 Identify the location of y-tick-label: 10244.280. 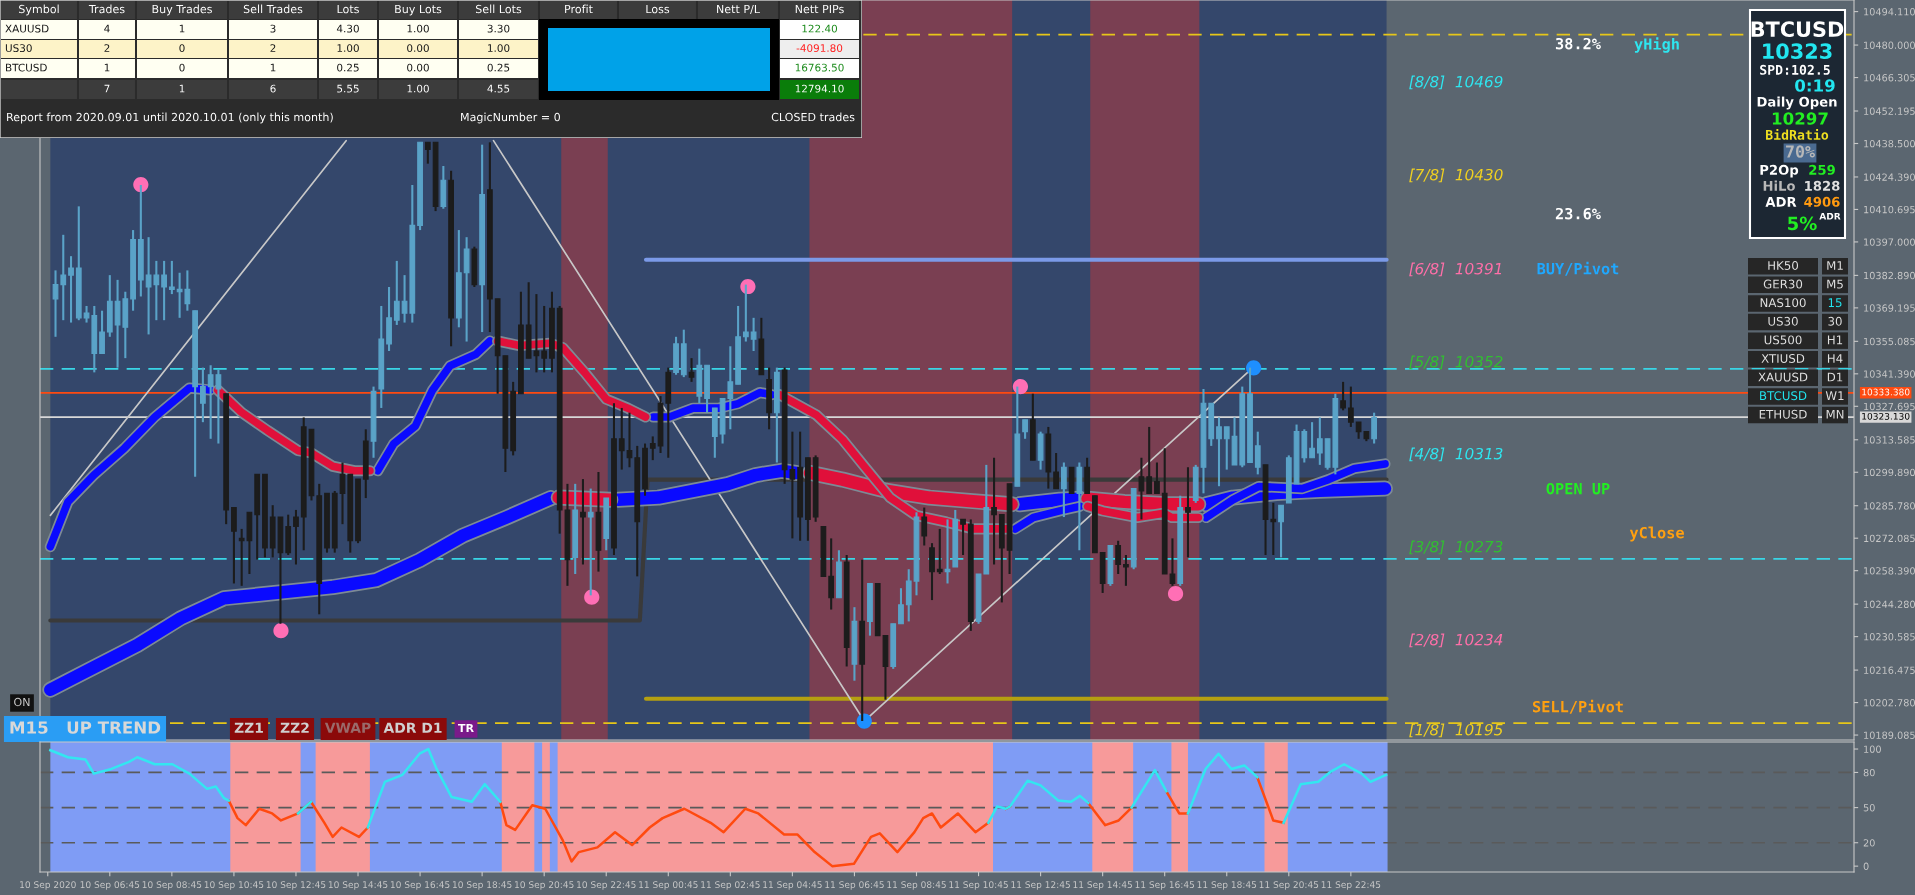
(1889, 604).